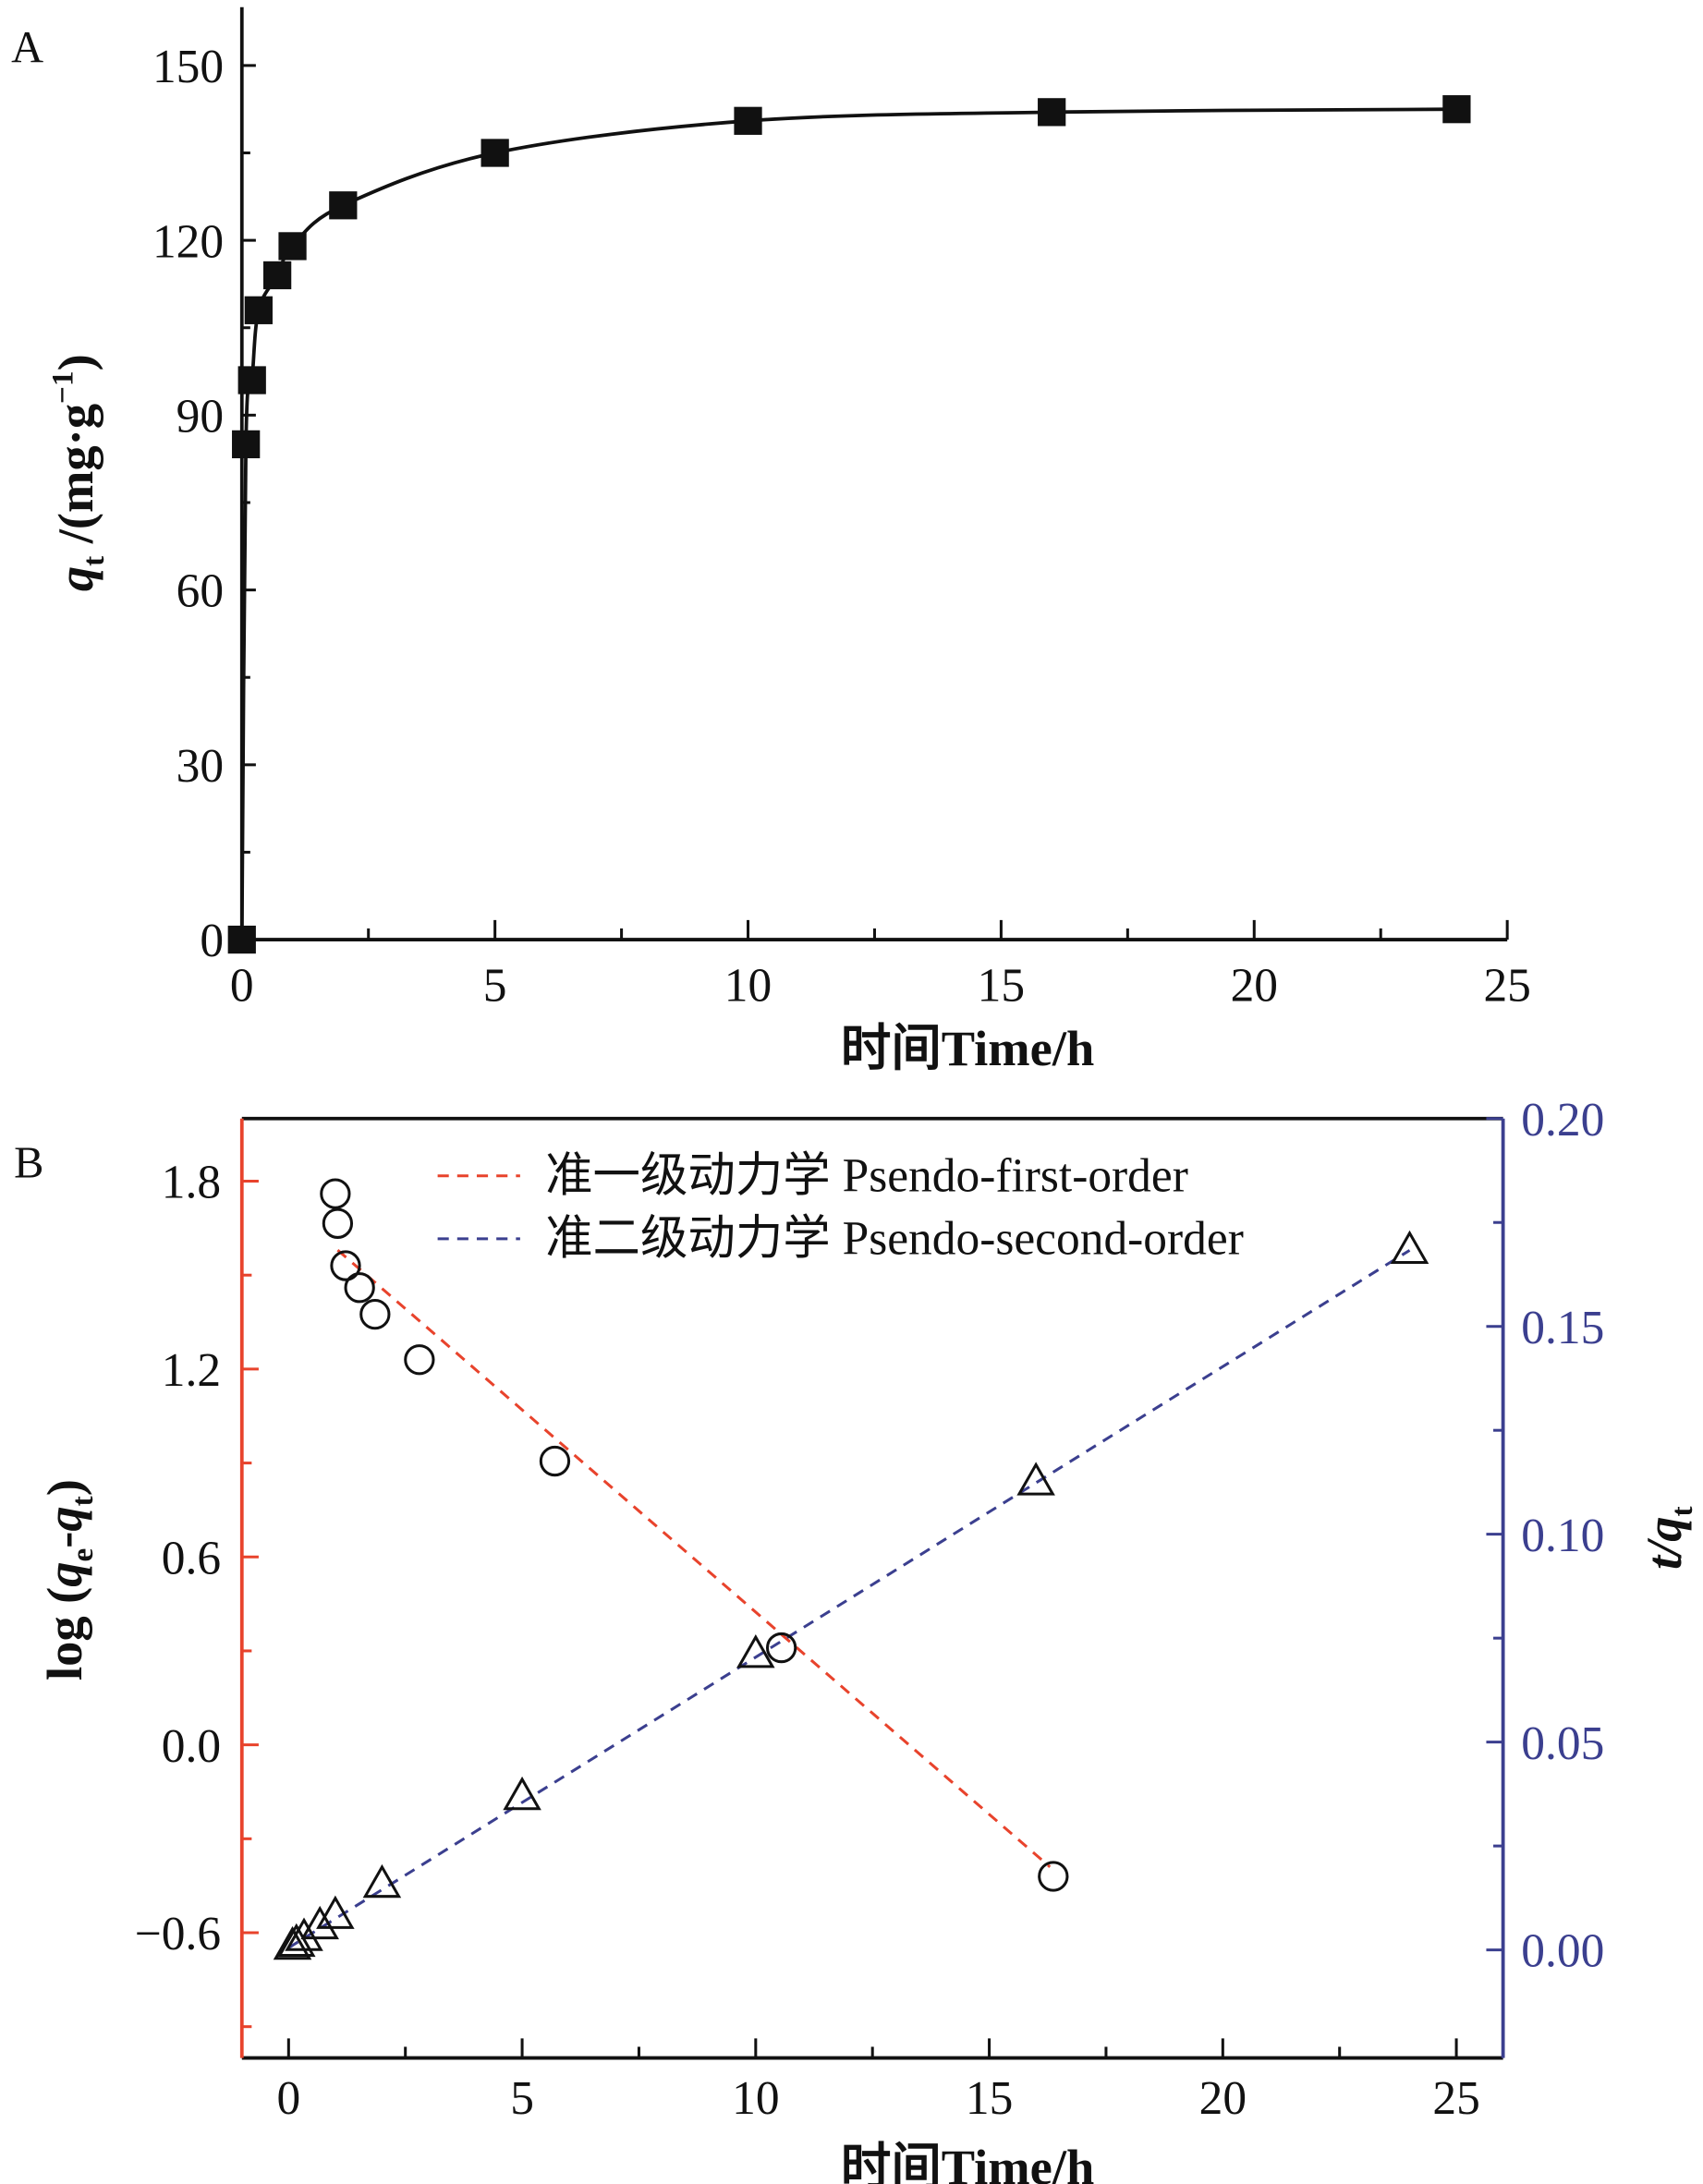 This screenshot has height=2184, width=1703. Describe the element at coordinates (755, 2098) in the screenshot. I see `x-tick-label-b: 10` at that location.